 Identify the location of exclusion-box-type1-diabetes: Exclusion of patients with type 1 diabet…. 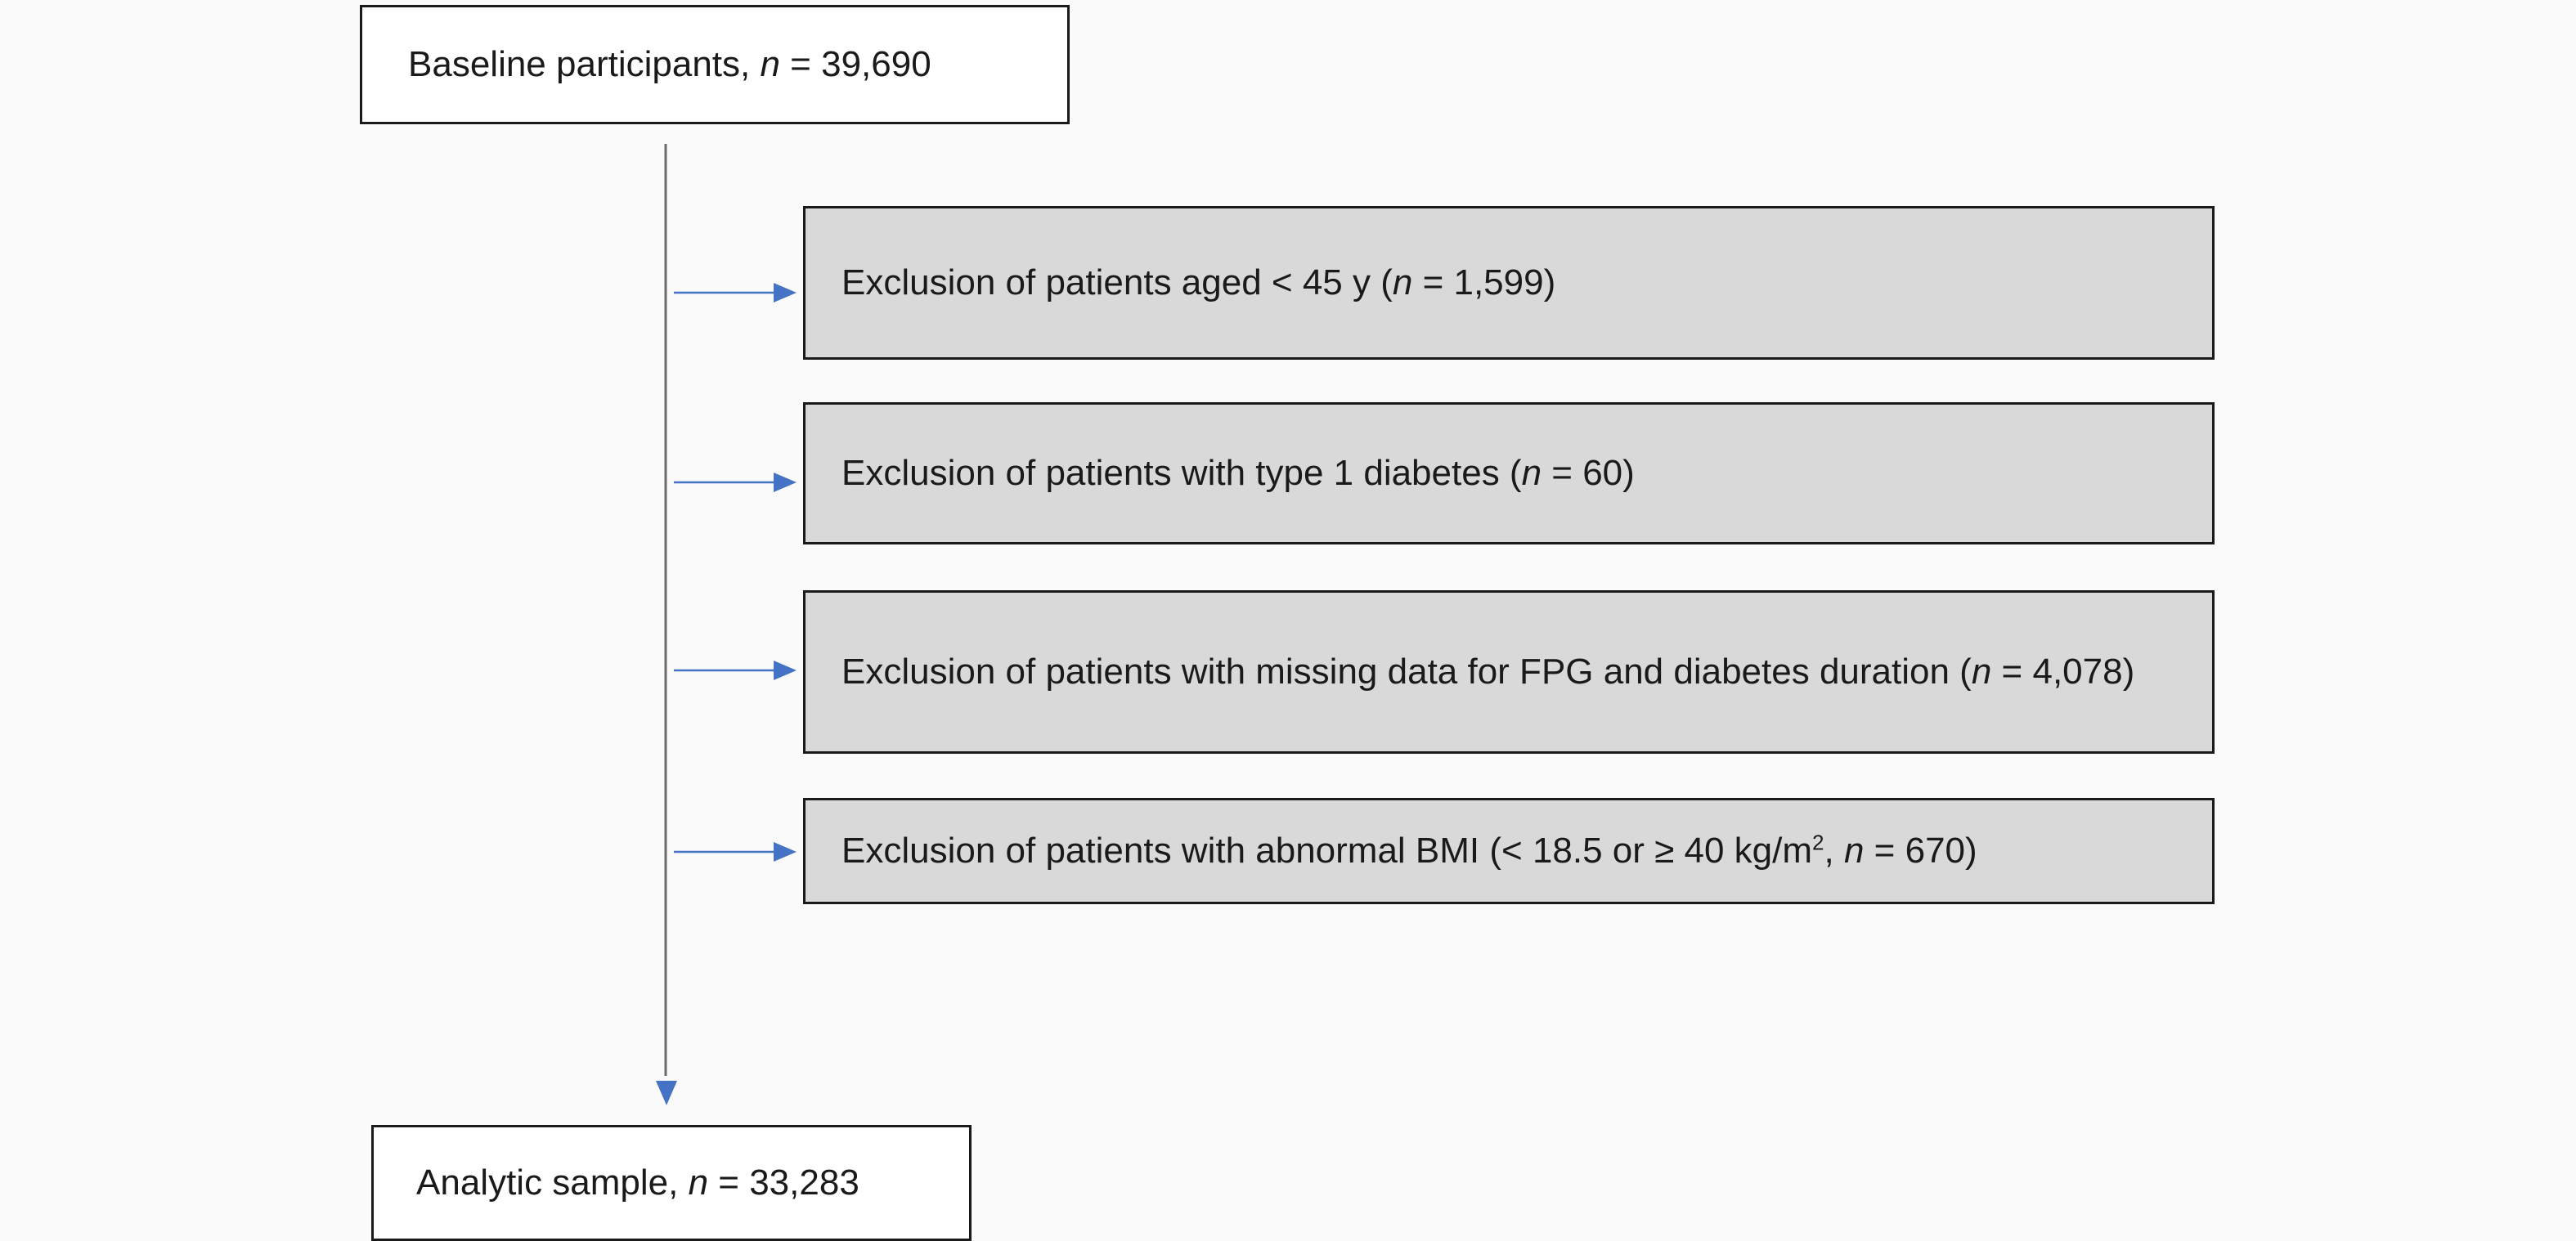
(1509, 473).